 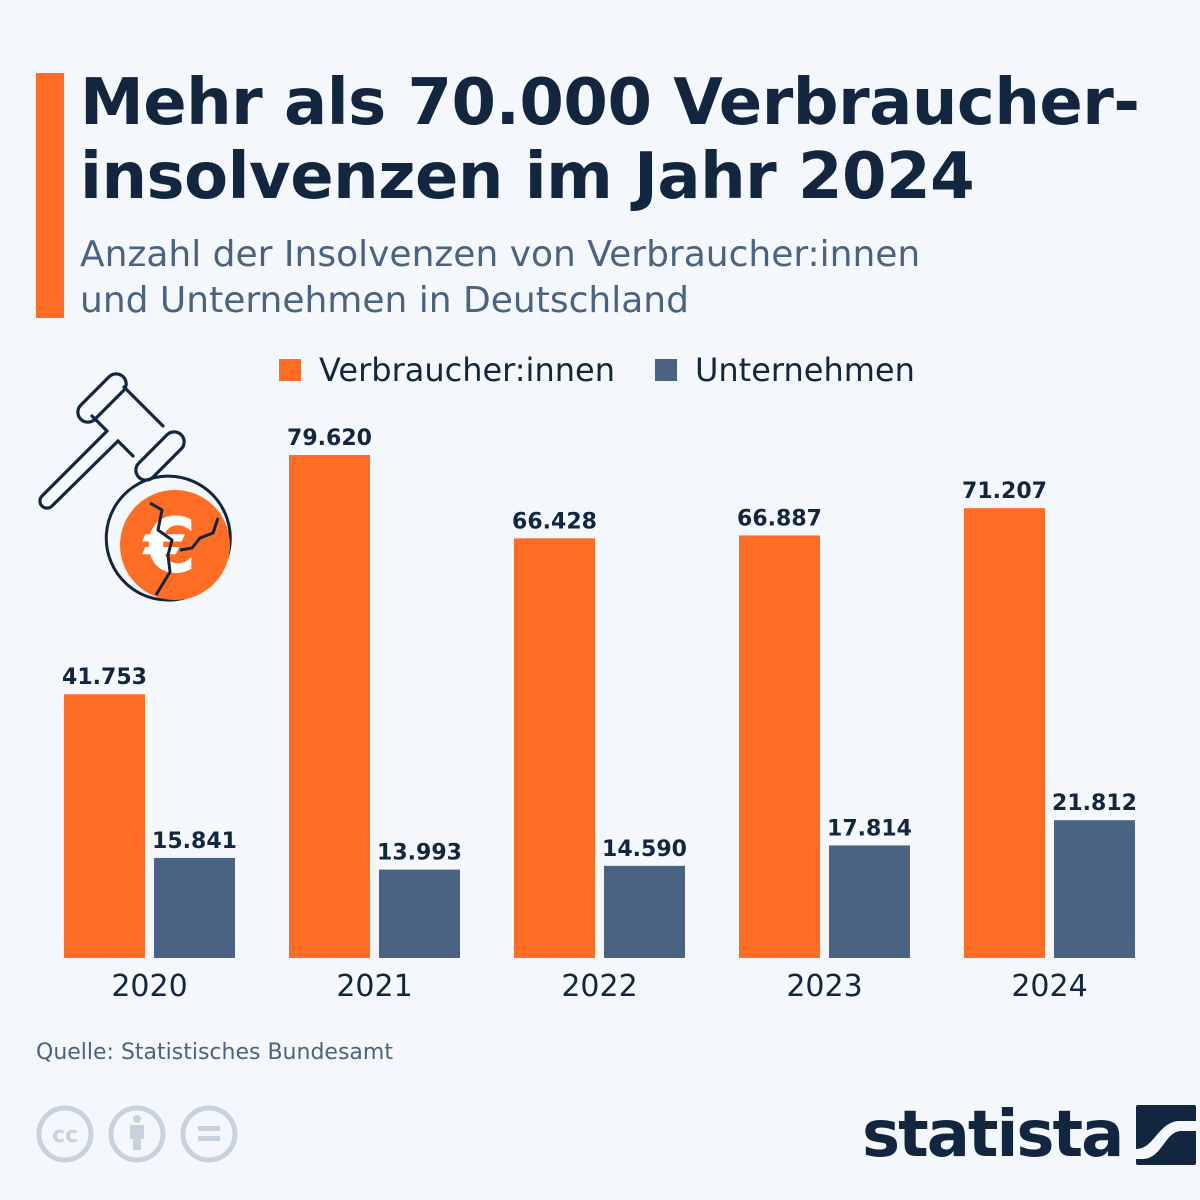 I want to click on statista-logo-icon, so click(x=1166, y=1135).